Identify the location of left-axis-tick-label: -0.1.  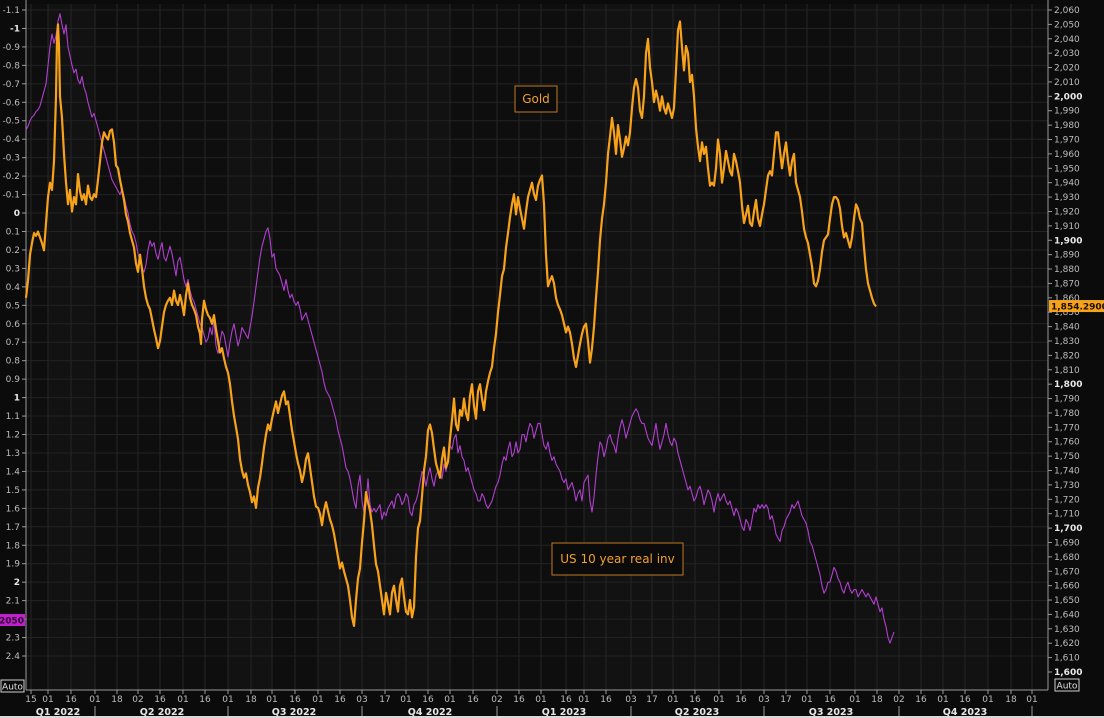
(11, 196).